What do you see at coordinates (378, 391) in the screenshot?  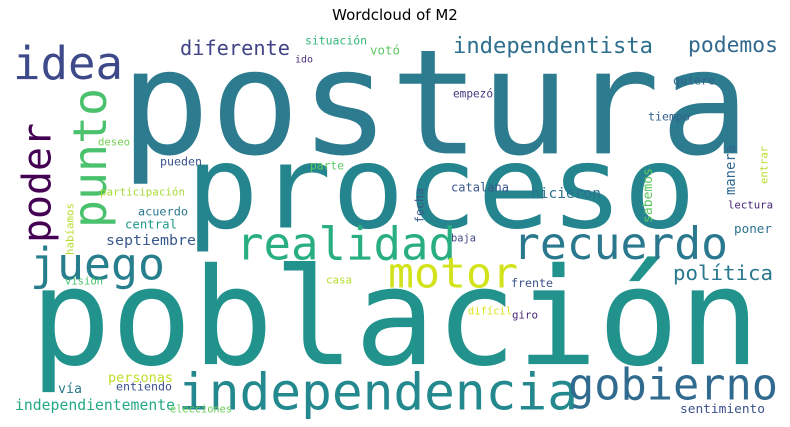 I see `word-independencia: independencia` at bounding box center [378, 391].